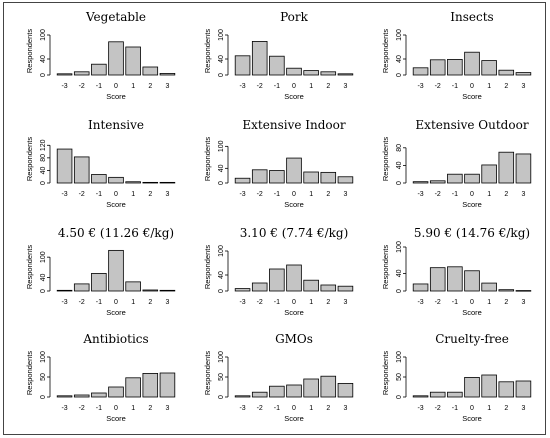  Describe the element at coordinates (115, 339) in the screenshot. I see `panel-title: Antibiotics` at that location.